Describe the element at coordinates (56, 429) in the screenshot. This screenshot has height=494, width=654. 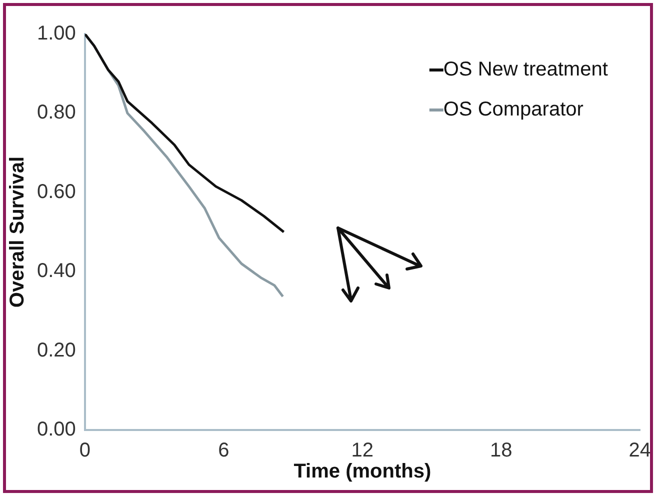
I see `y-tick-label: 0.00` at that location.